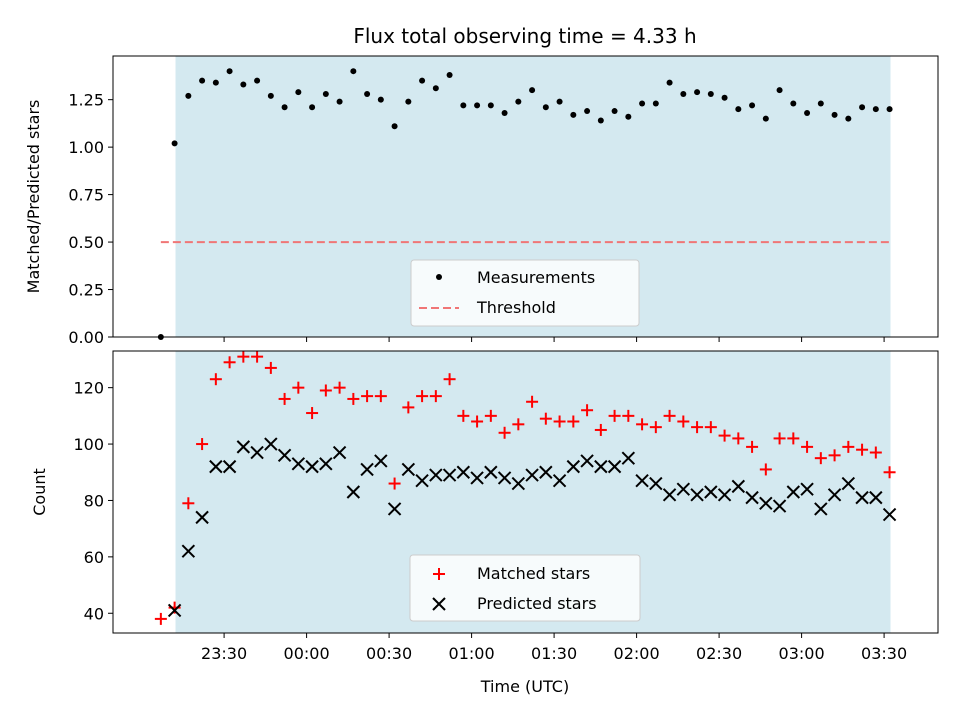 This screenshot has height=720, width=960. Describe the element at coordinates (94, 557) in the screenshot. I see `y-tick-label: 60` at that location.